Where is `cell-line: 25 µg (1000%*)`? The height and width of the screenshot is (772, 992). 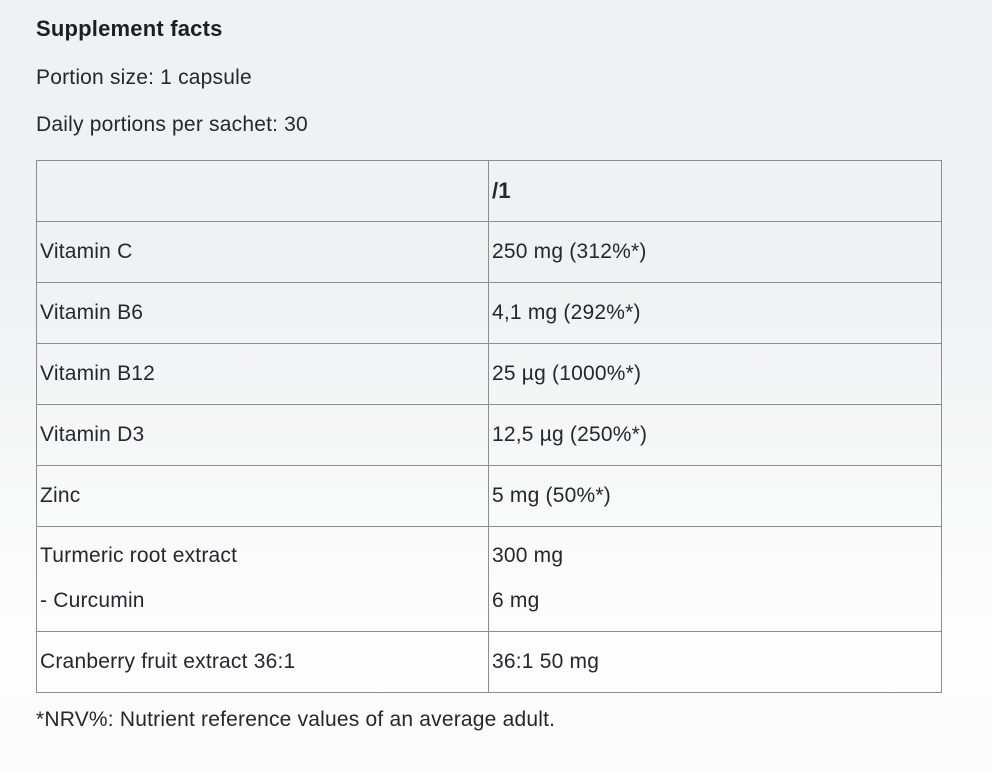
cell-line: 25 µg (1000%*) is located at coordinates (567, 373).